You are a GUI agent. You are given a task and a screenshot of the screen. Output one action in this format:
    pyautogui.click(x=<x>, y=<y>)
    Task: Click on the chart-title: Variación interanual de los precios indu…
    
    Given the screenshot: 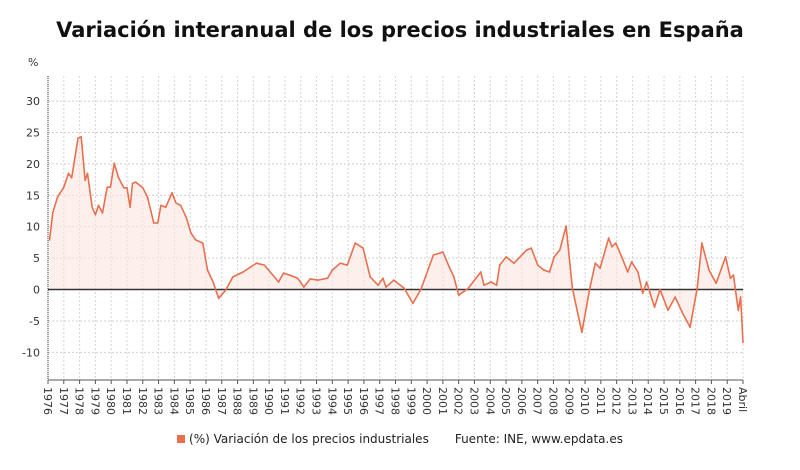 What is the action you would take?
    pyautogui.click(x=400, y=30)
    